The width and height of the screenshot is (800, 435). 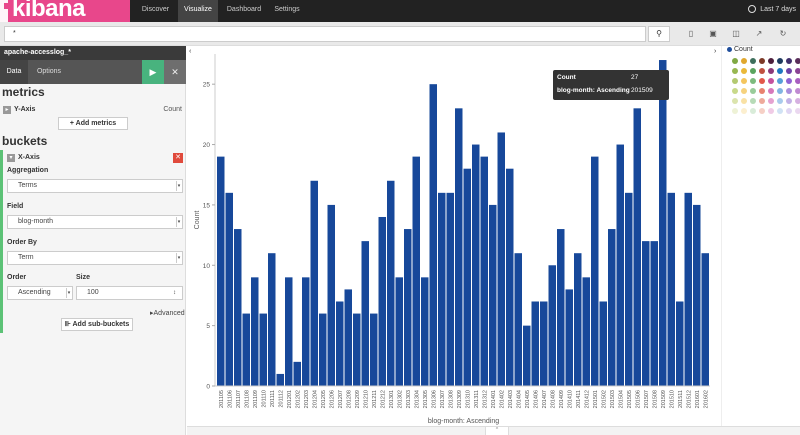 I want to click on nav-tab-visualize: Visualize, so click(x=198, y=11).